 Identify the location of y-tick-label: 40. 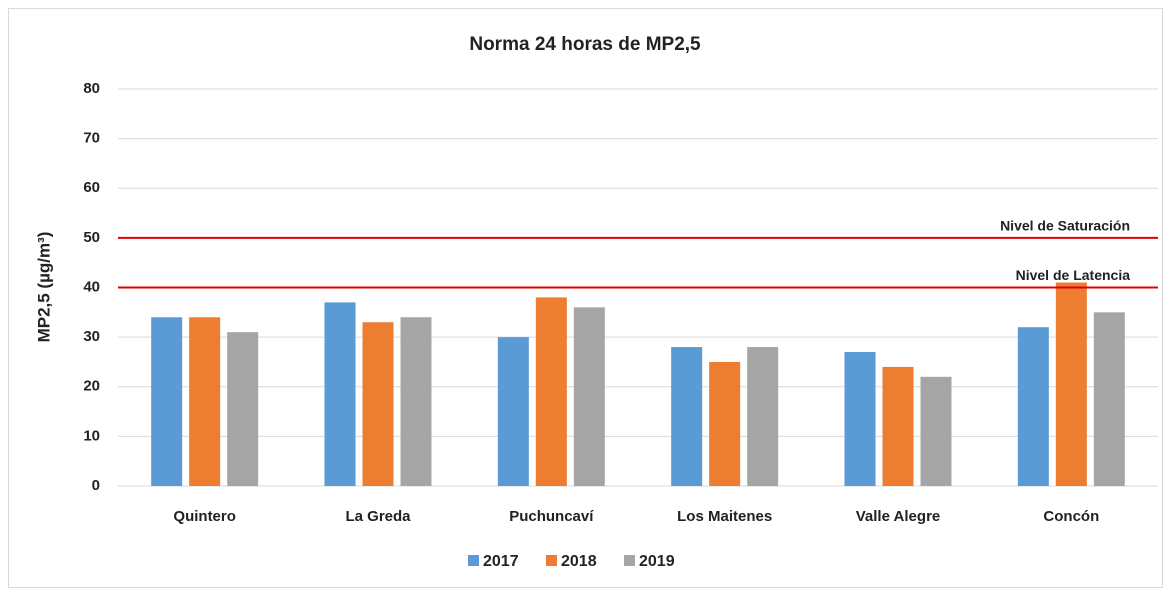
(91, 286).